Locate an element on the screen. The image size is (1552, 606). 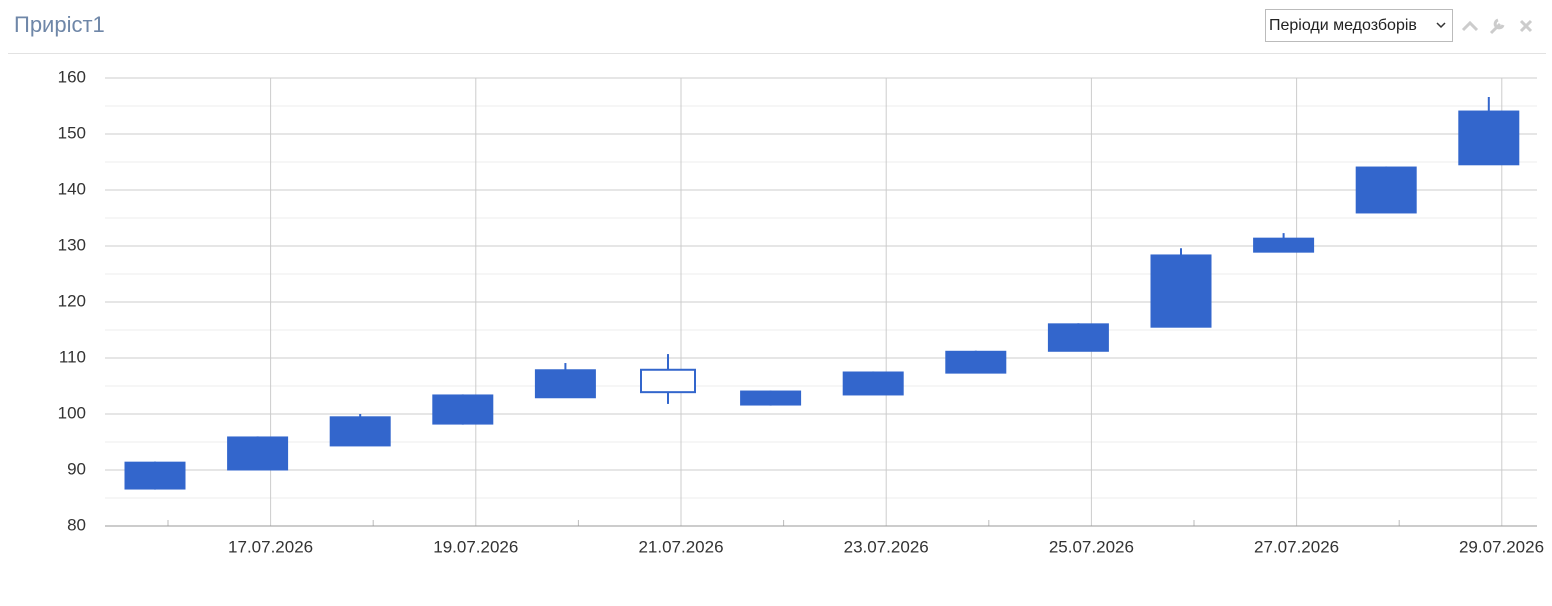
dropdown-text: Періоди медозборів is located at coordinates (1343, 25).